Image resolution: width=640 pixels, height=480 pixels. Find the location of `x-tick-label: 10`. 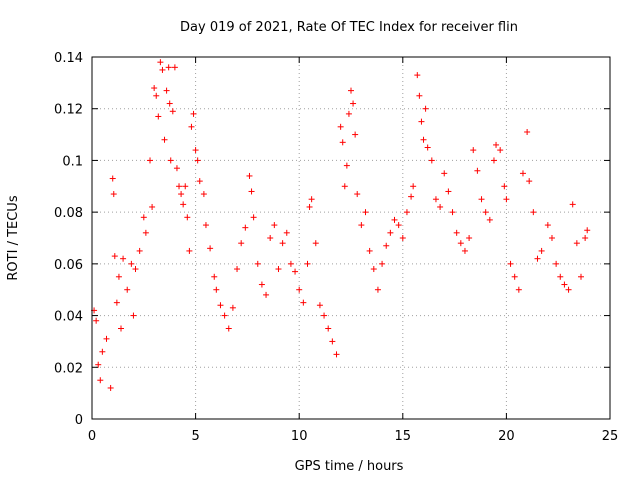

x-tick-label: 10 is located at coordinates (299, 436).